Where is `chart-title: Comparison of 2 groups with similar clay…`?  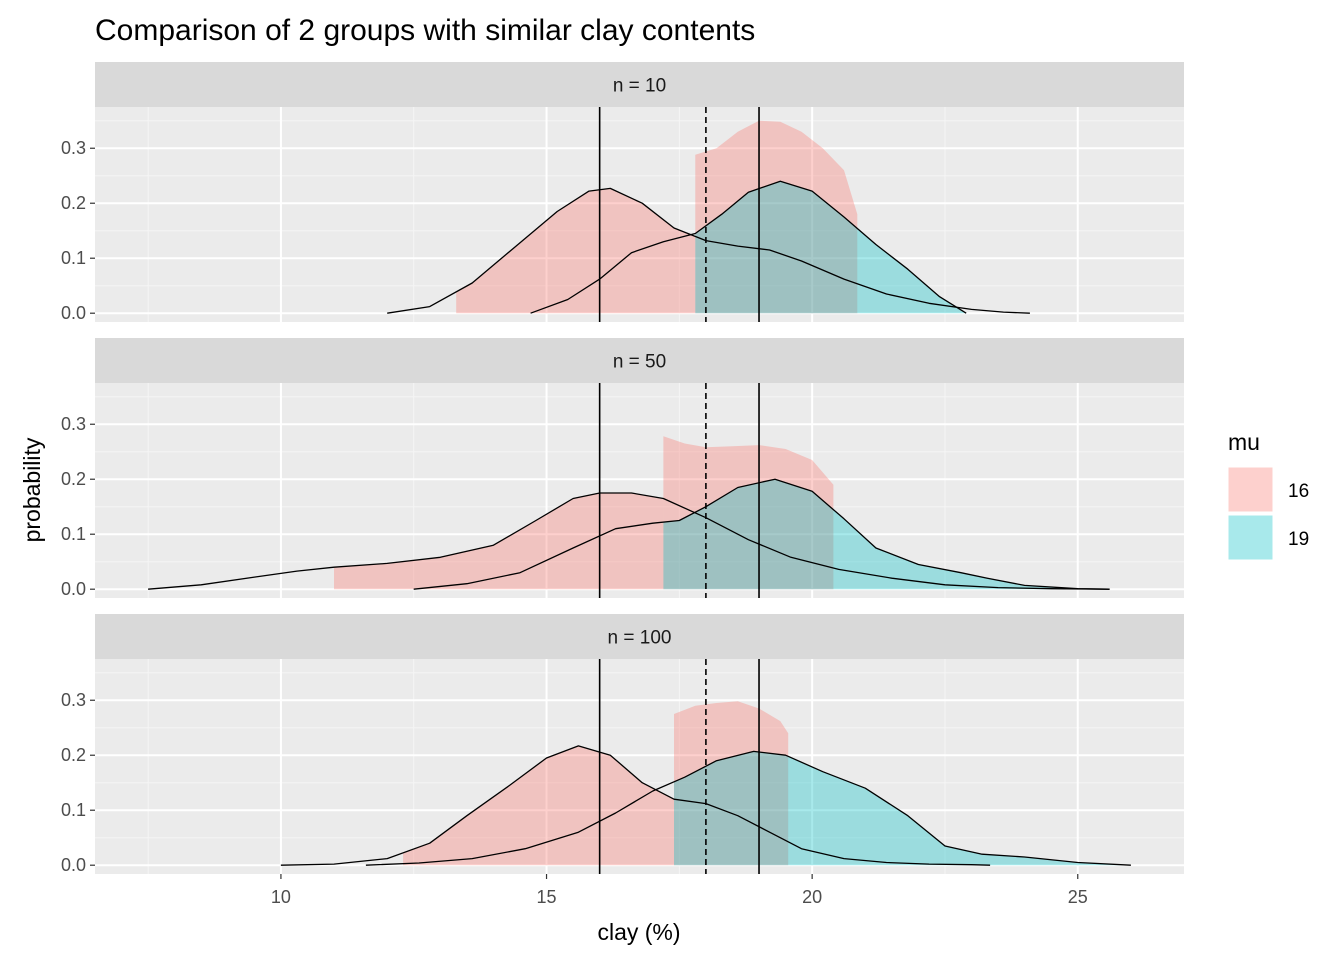 chart-title: Comparison of 2 groups with similar clay… is located at coordinates (425, 30).